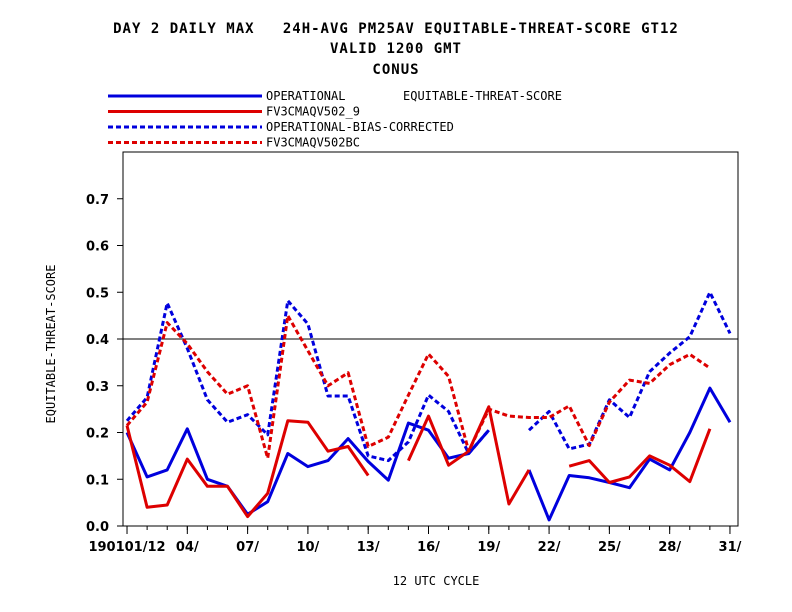 The width and height of the screenshot is (792, 612). Describe the element at coordinates (247, 547) in the screenshot. I see `x-tick-label: 07/` at that location.